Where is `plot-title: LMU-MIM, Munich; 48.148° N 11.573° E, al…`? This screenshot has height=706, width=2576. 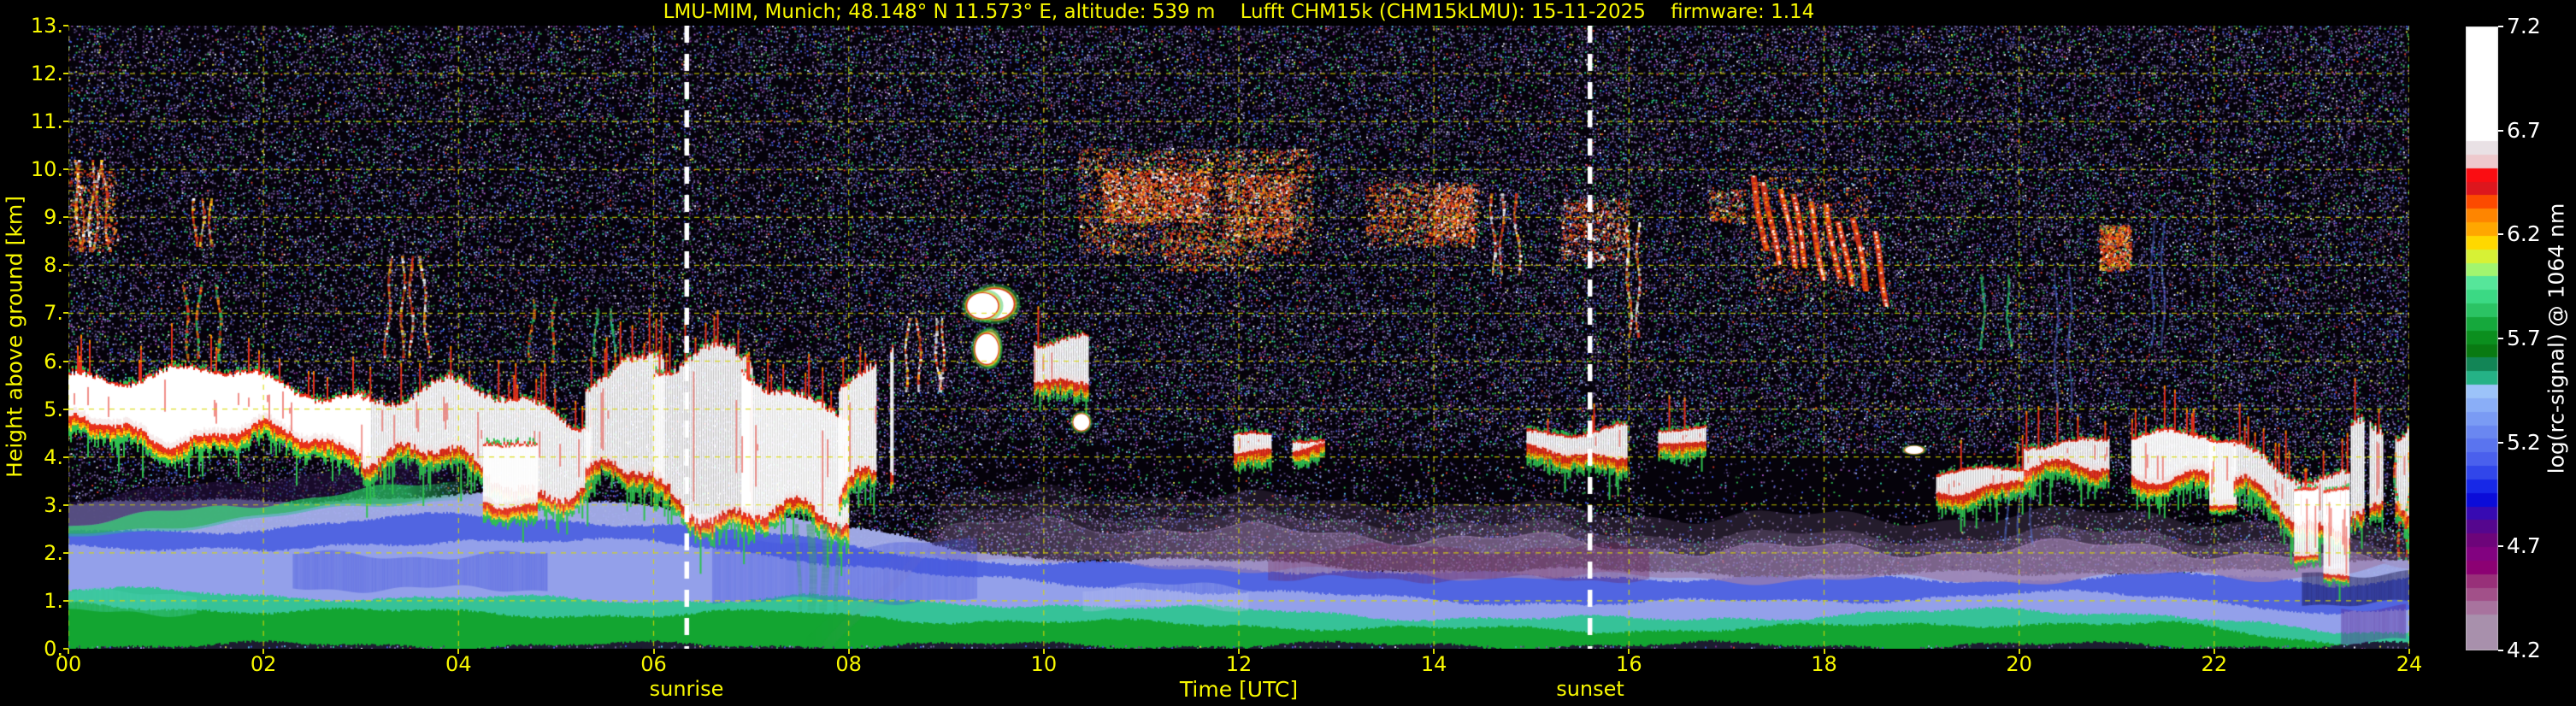 plot-title: LMU-MIM, Munich; 48.148° N 11.573° E, al… is located at coordinates (1239, 12).